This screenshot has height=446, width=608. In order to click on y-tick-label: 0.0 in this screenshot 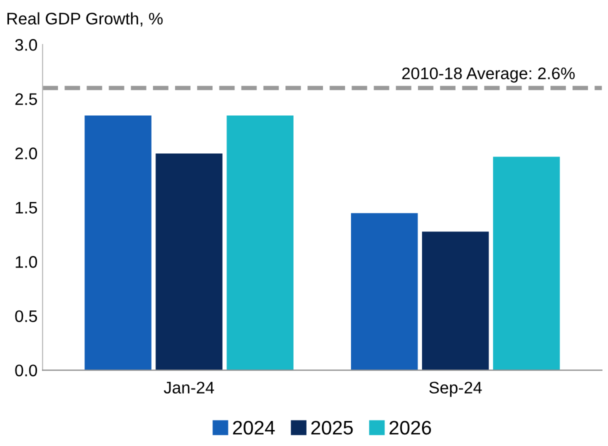, I will do `click(26, 370)`.